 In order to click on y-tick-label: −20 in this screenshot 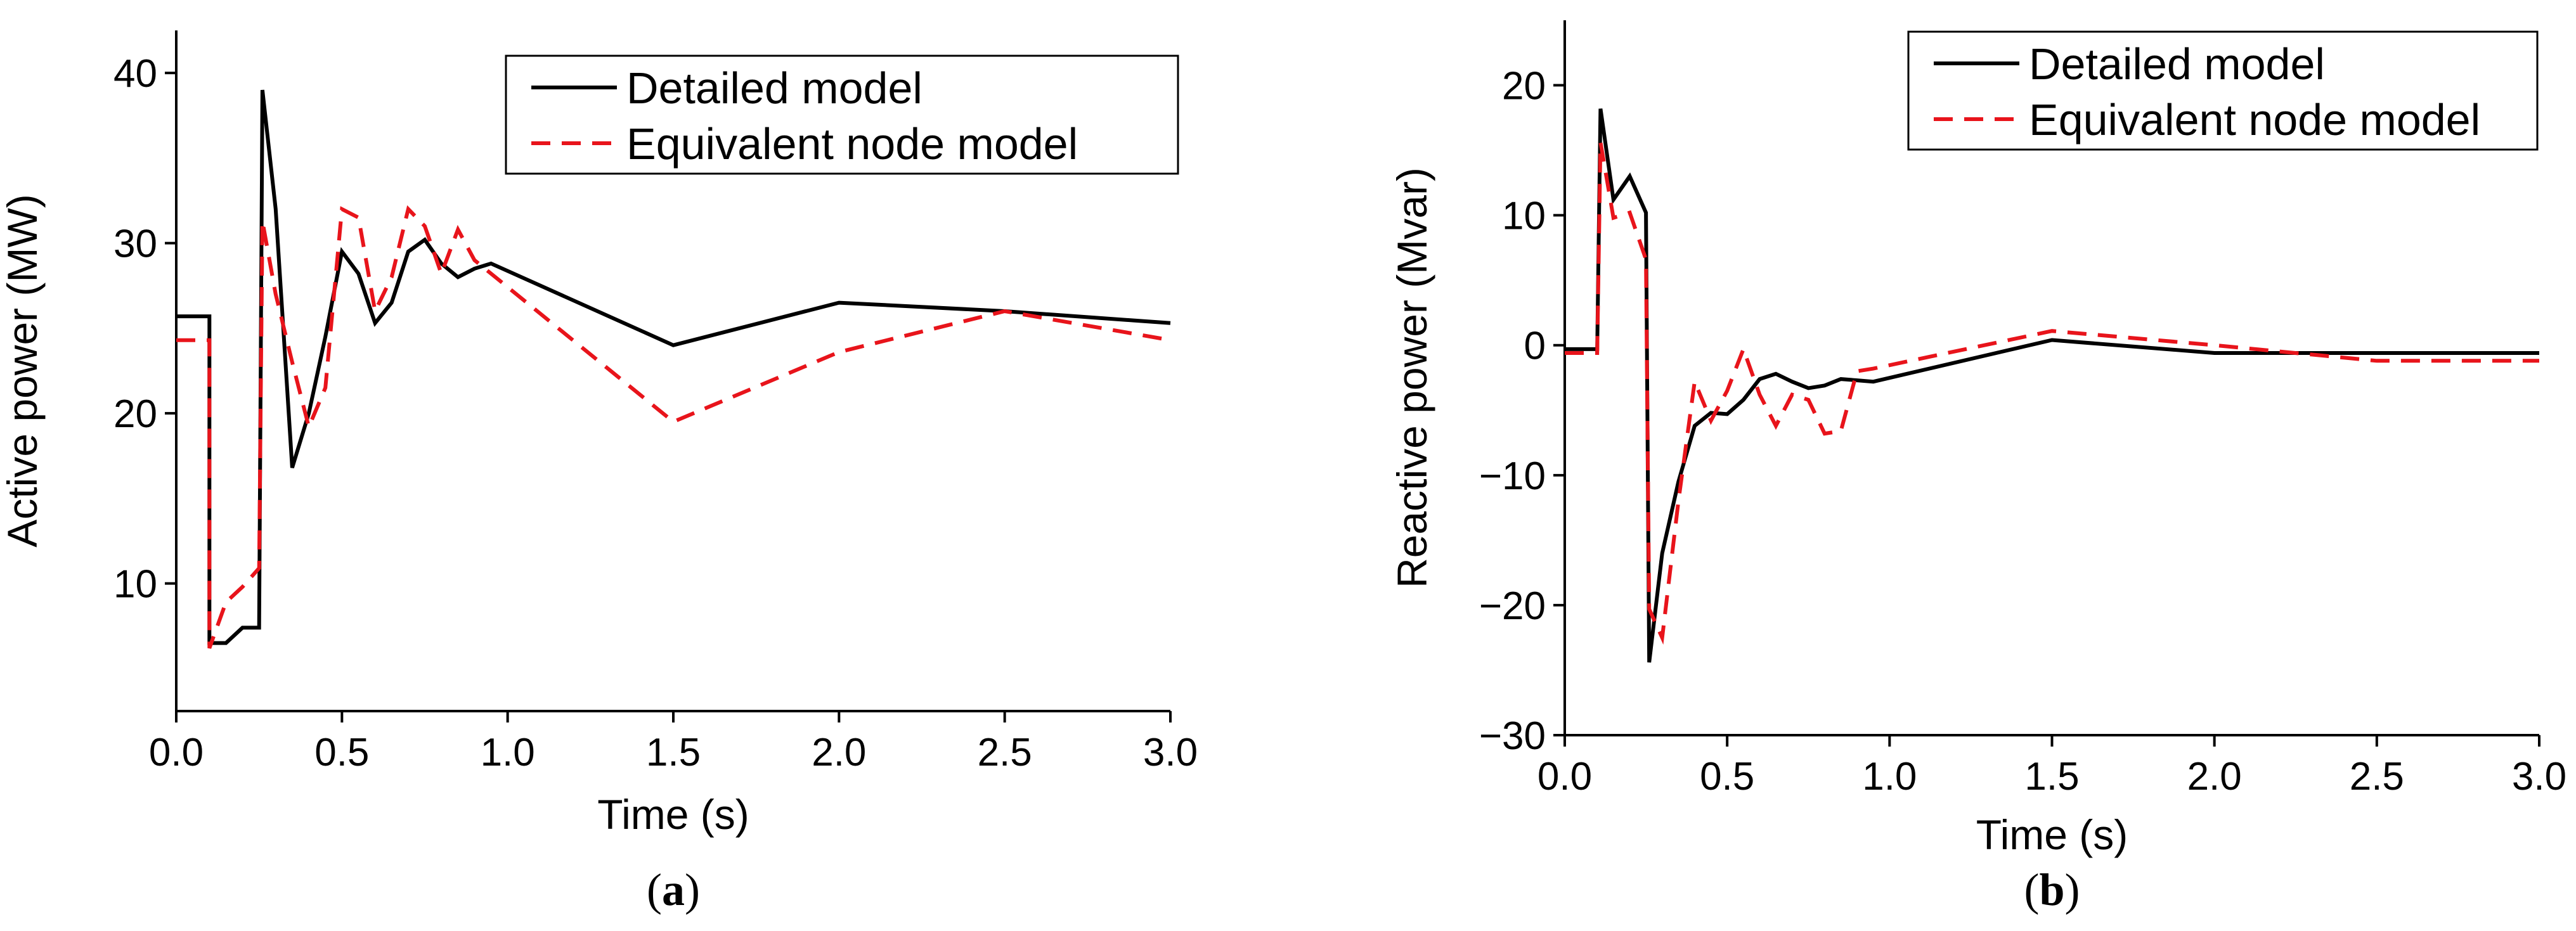, I will do `click(1512, 606)`.